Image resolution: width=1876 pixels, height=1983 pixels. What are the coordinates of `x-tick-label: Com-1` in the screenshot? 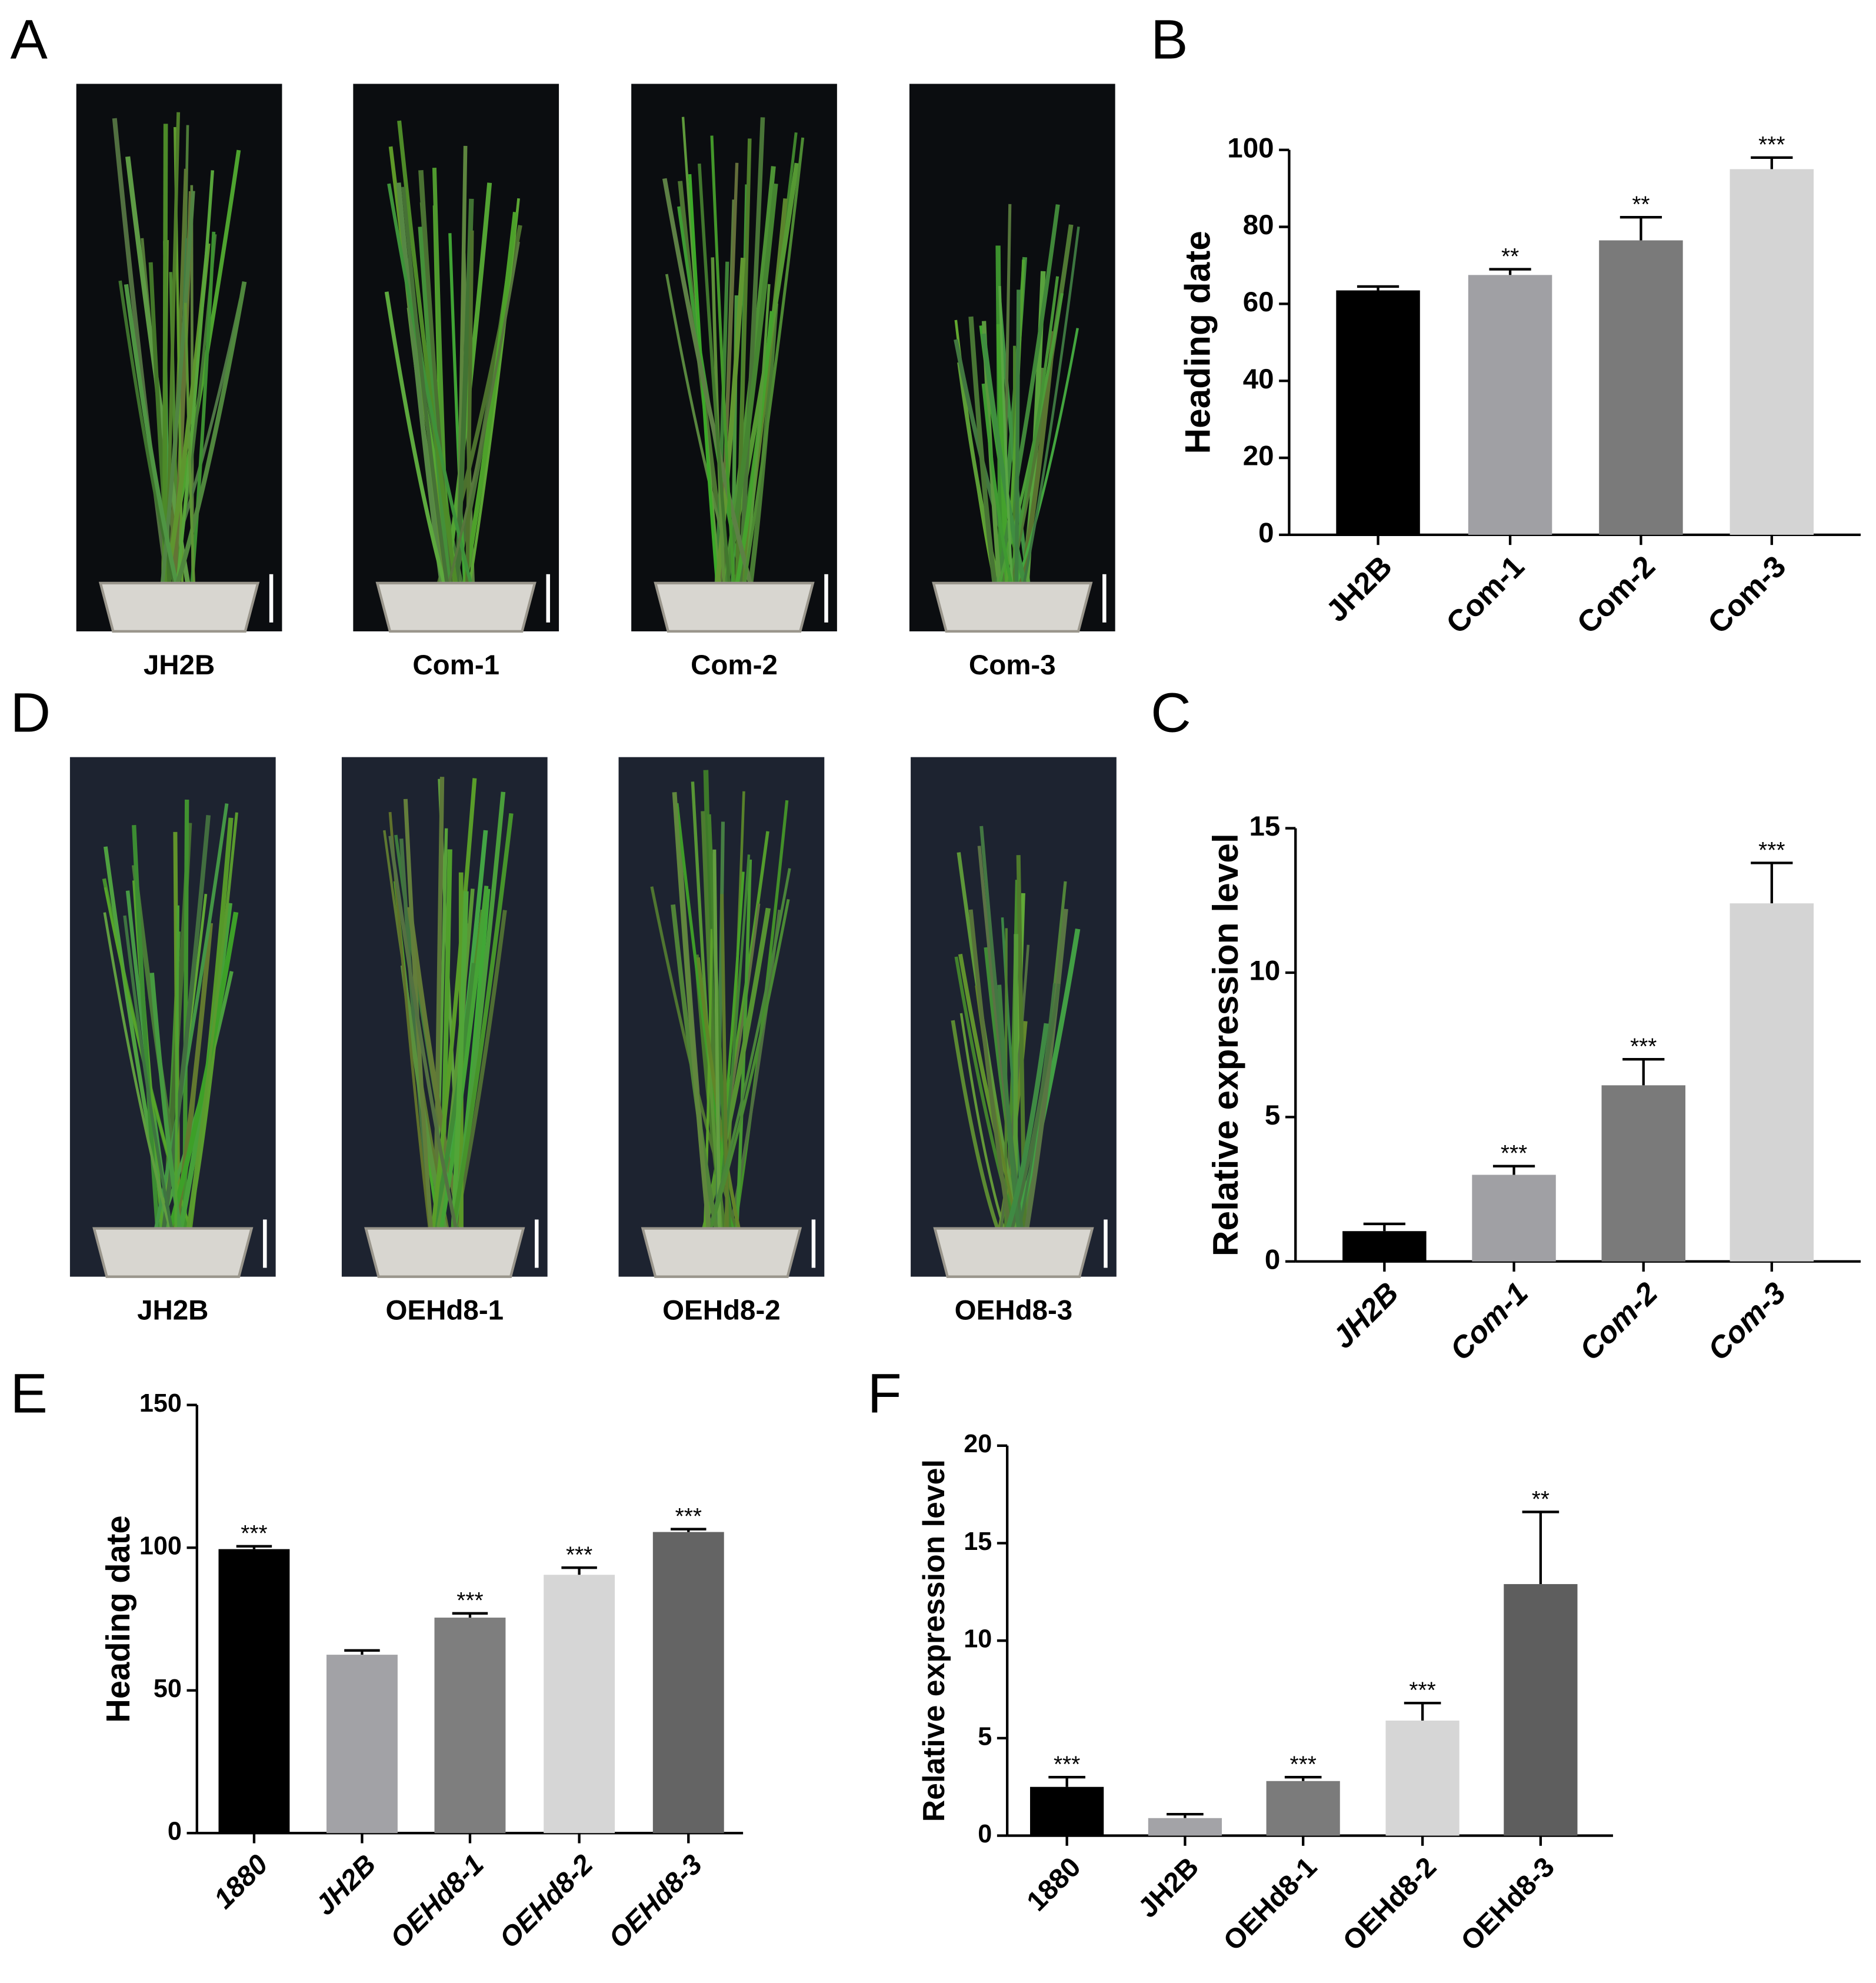 It's located at (1485, 594).